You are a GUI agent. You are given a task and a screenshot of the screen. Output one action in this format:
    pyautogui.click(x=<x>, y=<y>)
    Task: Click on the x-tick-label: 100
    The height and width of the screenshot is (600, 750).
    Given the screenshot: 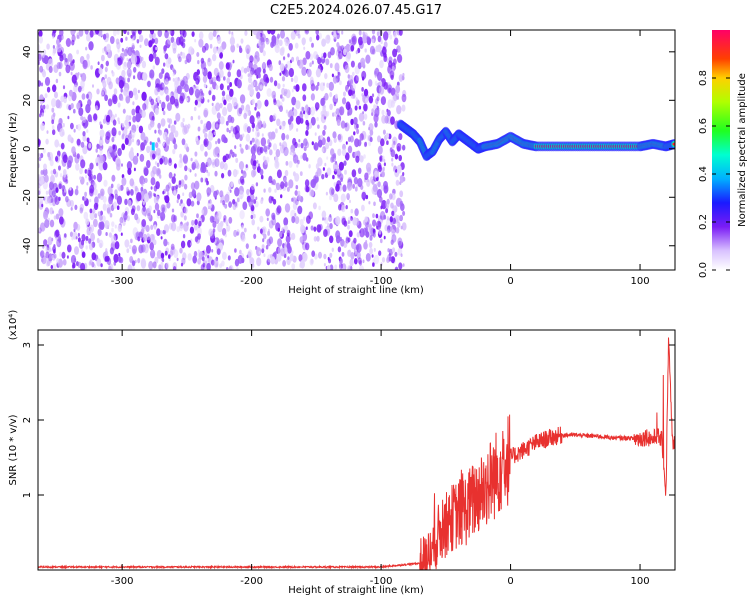 What is the action you would take?
    pyautogui.click(x=639, y=281)
    